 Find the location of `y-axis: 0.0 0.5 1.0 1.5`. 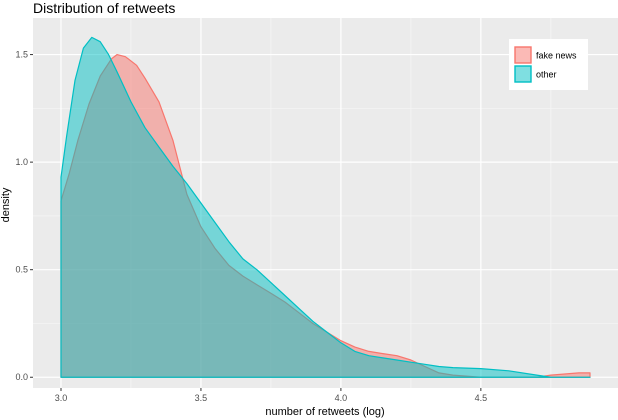

y-axis: 0.0 0.5 1.0 1.5 is located at coordinates (24, 216).